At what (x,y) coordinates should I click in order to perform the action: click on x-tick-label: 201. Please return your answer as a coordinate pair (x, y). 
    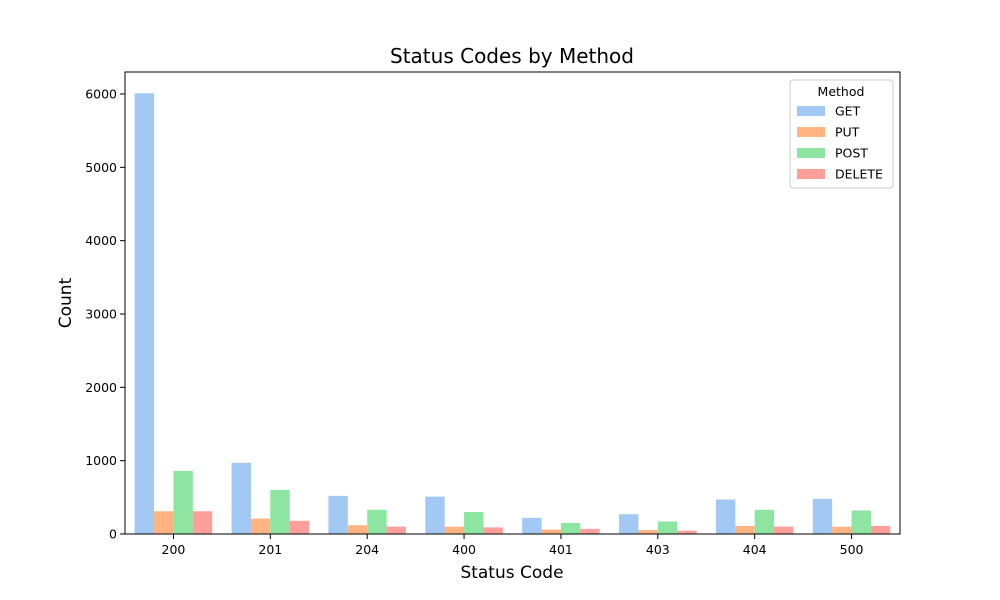
    Looking at the image, I should click on (270, 549).